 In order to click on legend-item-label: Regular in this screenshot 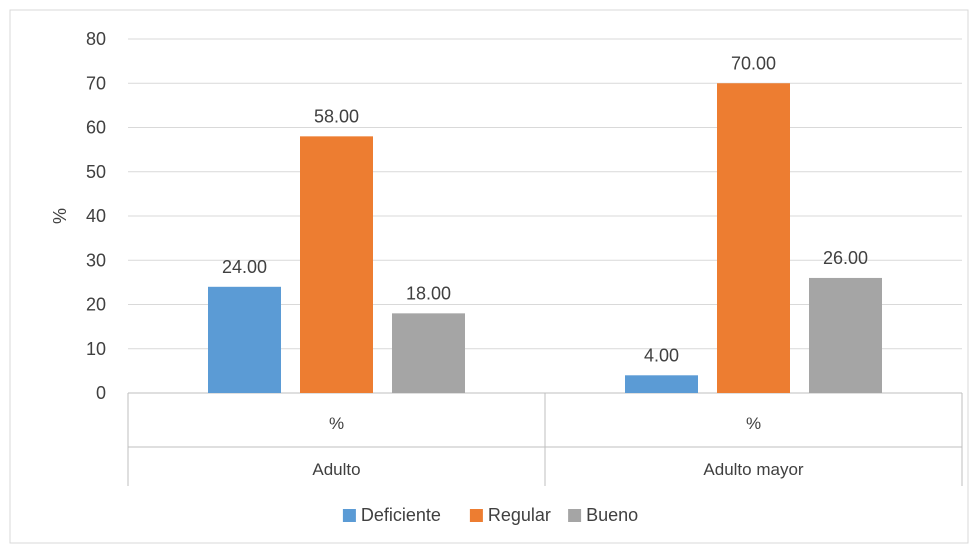, I will do `click(519, 515)`.